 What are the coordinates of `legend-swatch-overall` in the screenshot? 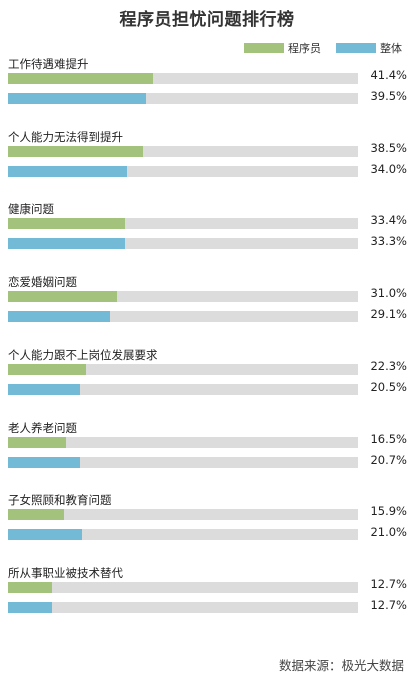 It's located at (356, 48).